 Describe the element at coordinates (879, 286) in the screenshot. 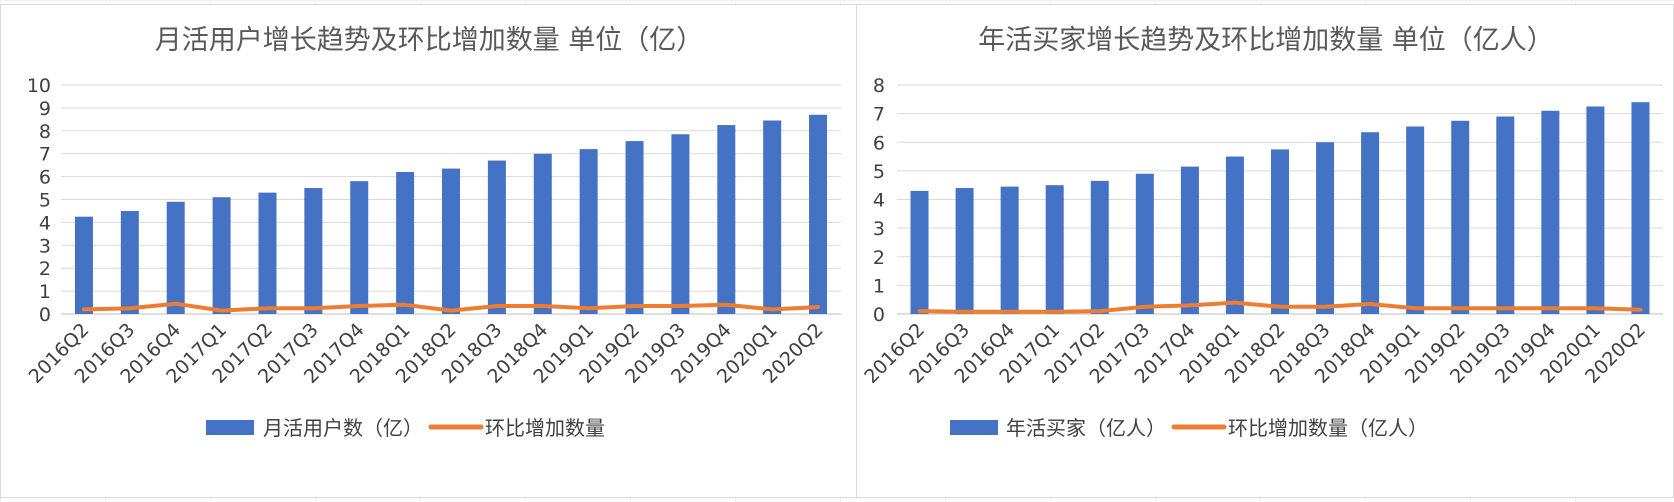

I see `aab-y-tick-label: 1` at that location.